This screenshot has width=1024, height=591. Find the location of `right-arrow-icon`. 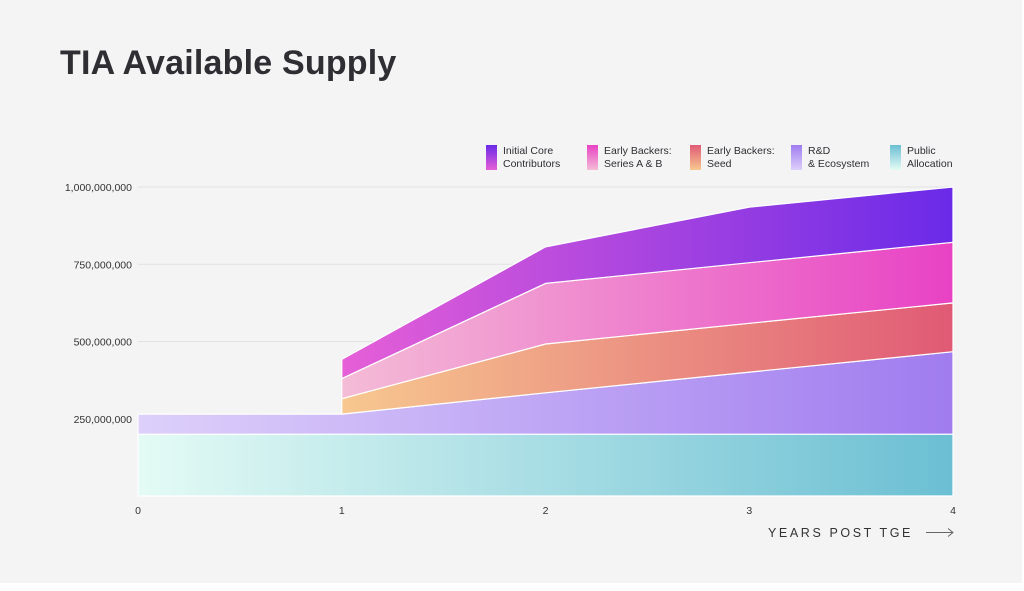

right-arrow-icon is located at coordinates (940, 532).